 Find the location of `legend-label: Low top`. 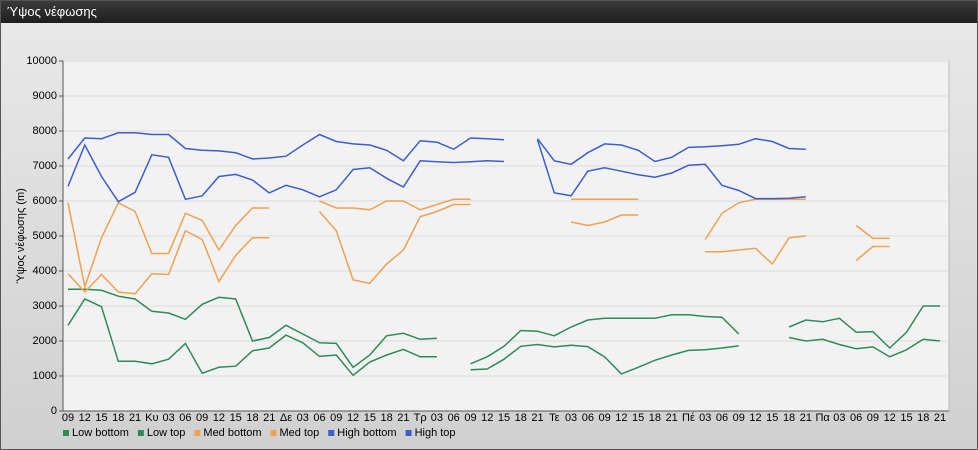

legend-label: Low top is located at coordinates (166, 433).